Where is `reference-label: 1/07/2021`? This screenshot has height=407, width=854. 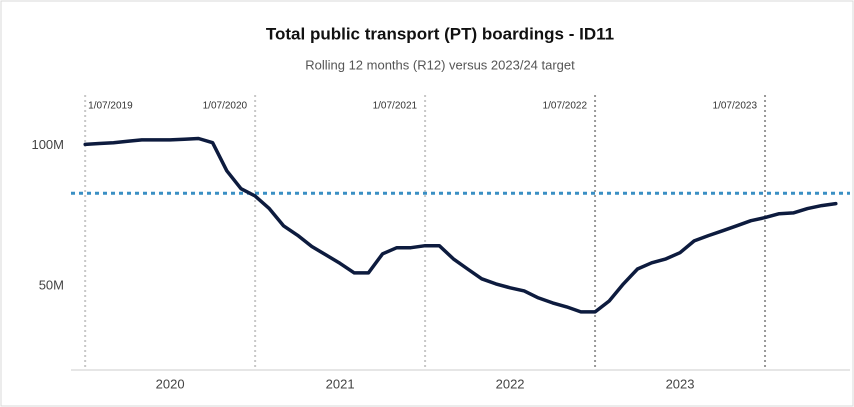 reference-label: 1/07/2021 is located at coordinates (395, 106).